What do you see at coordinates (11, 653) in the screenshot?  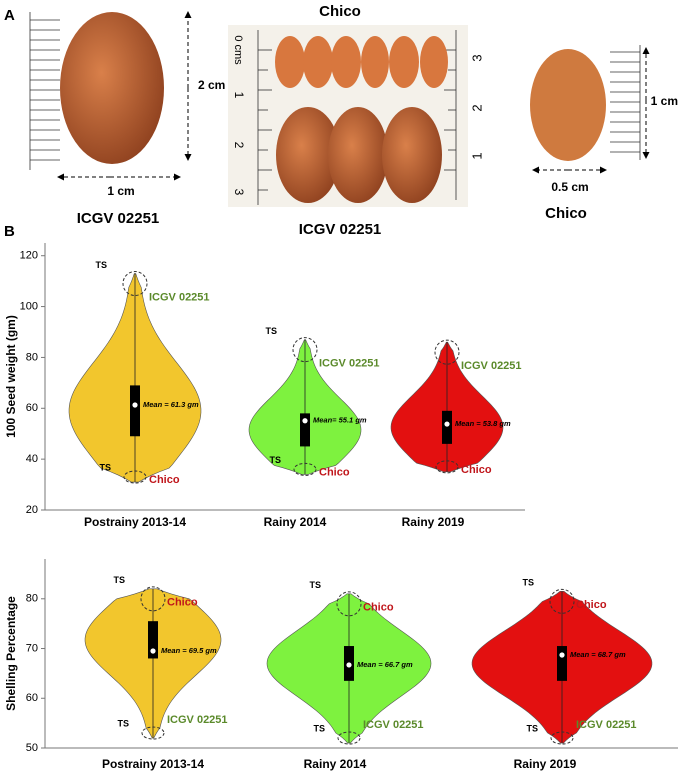 I see `y-axis-label: Shelling Percentage` at bounding box center [11, 653].